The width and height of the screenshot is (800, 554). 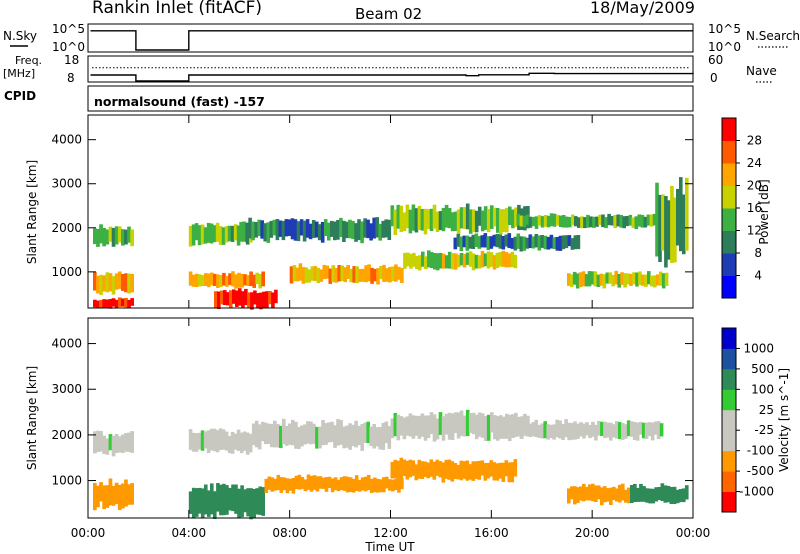 I want to click on power-colorbar: 4 8 12 16 20 24 28, so click(x=741, y=208).